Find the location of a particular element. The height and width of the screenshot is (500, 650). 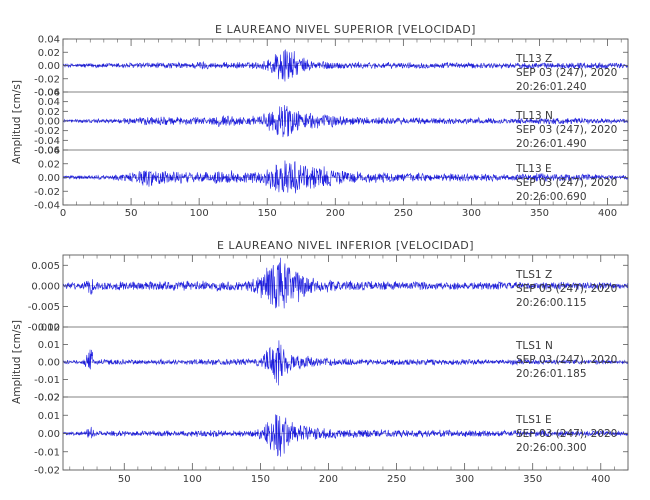

trace-annotation: 20:26:00.300 is located at coordinates (551, 448).